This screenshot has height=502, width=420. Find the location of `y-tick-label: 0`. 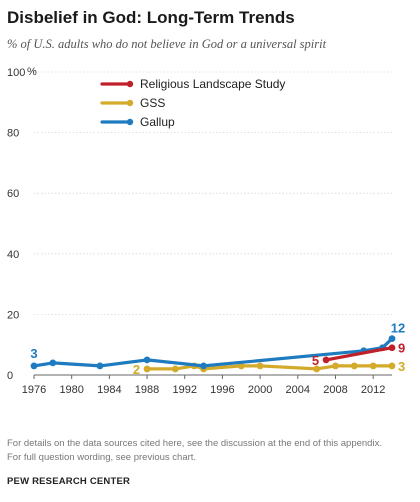

y-tick-label: 0 is located at coordinates (10, 376).